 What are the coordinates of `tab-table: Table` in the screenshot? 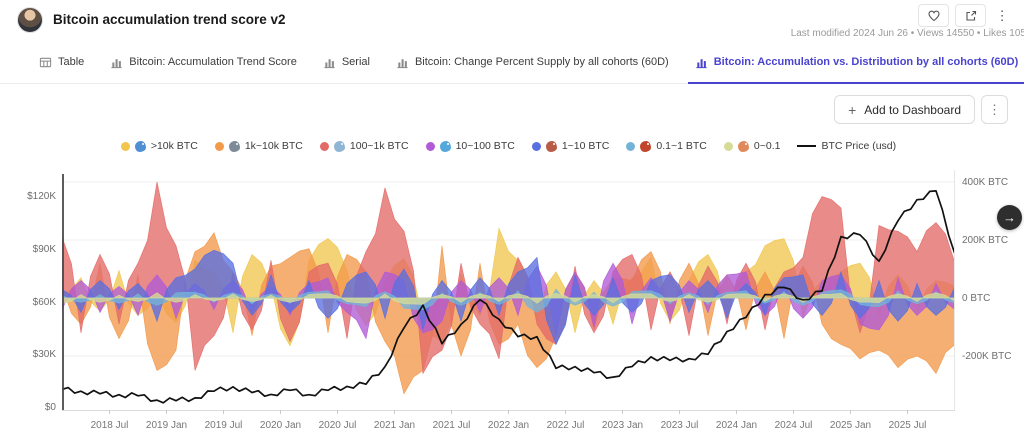 It's located at (61, 62).